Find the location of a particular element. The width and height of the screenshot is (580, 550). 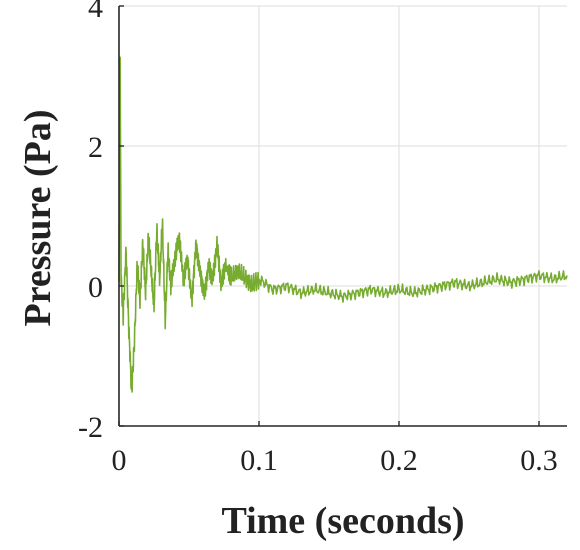

x-tick-label-1: 0.1 is located at coordinates (259, 460).